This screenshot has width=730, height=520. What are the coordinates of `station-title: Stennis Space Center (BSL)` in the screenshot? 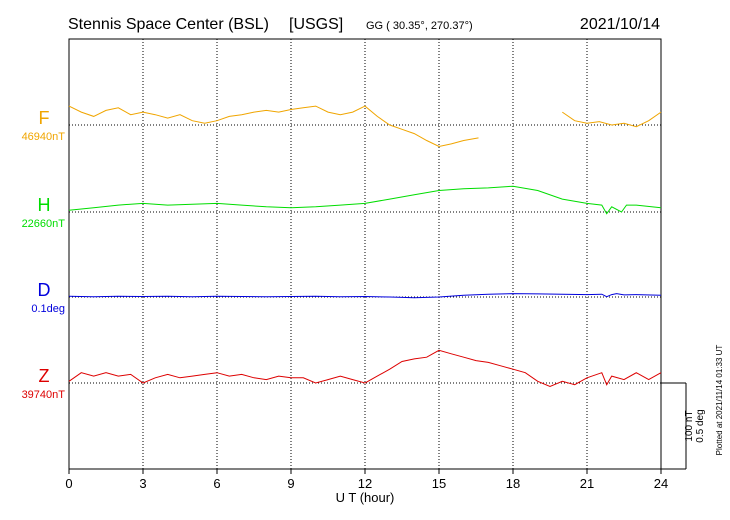 It's located at (168, 24).